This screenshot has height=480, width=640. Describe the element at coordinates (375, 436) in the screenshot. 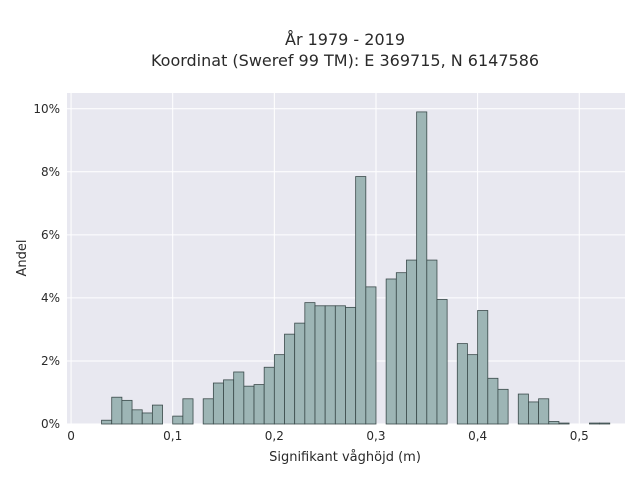

I see `x-tick-label-3: 0,3` at that location.